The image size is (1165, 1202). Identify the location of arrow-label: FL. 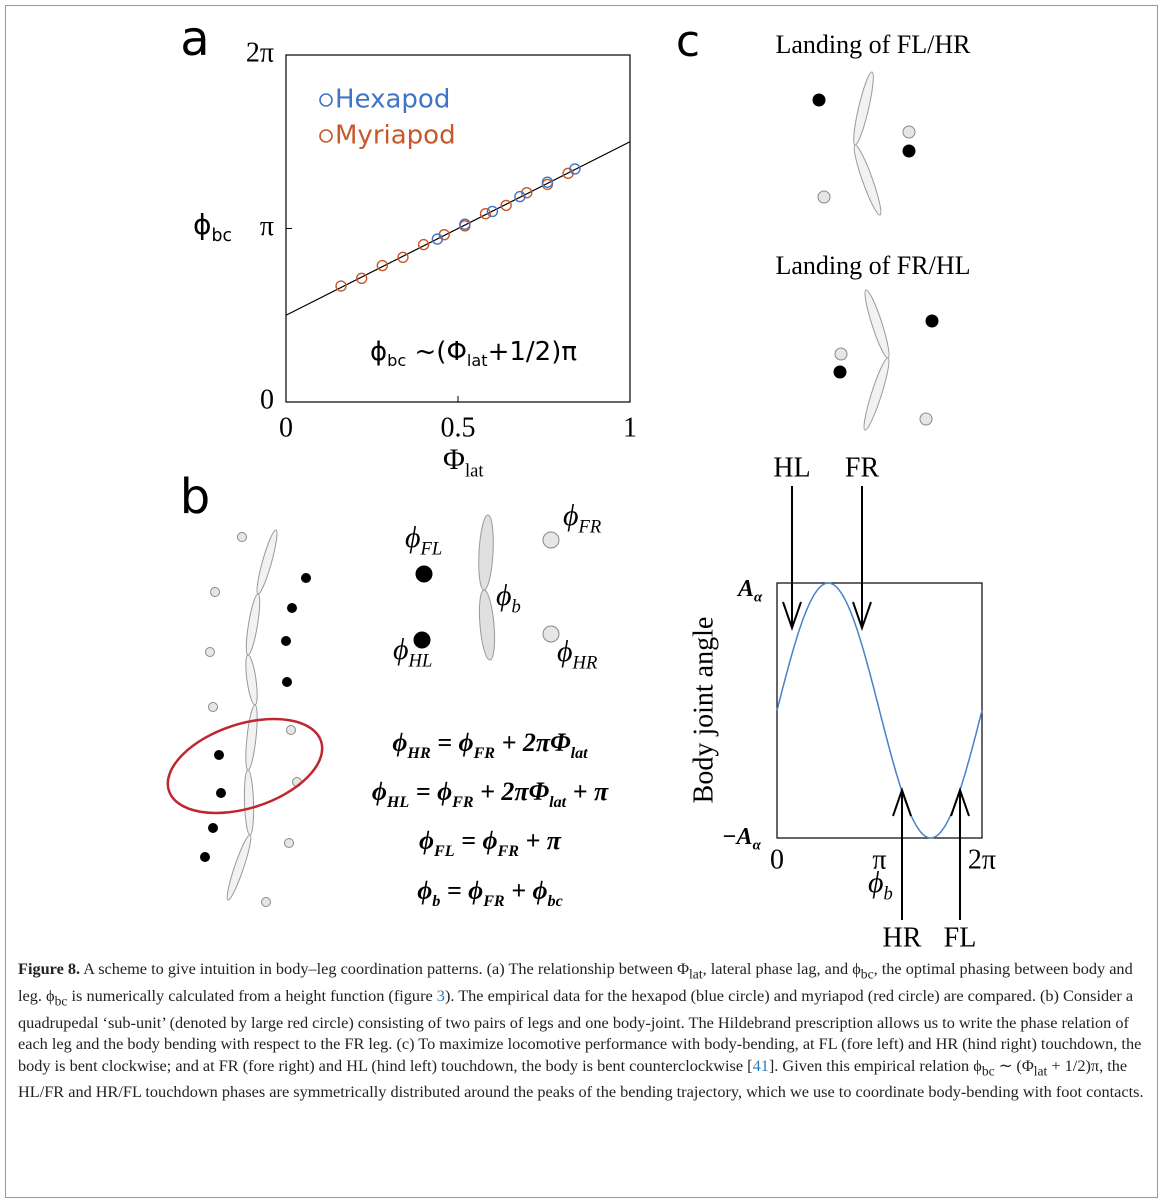
(960, 937).